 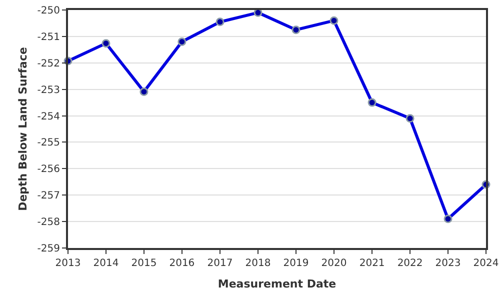 What do you see at coordinates (182, 263) in the screenshot?
I see `x-tick-label: 2016` at bounding box center [182, 263].